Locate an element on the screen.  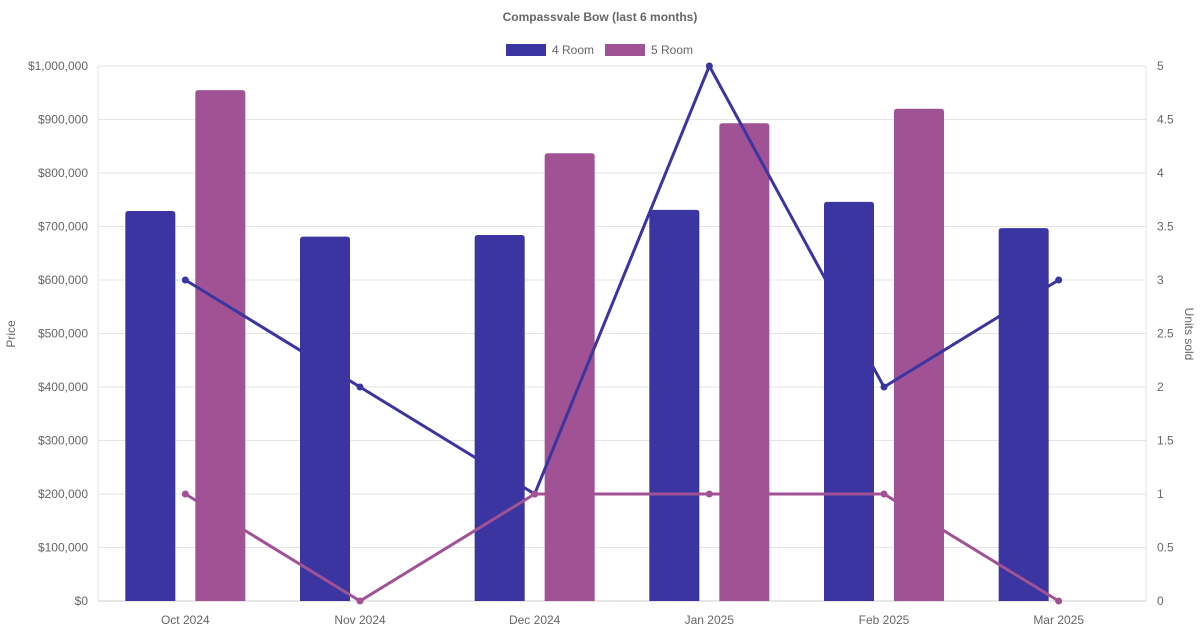
chart-title: Compassvale Bow (last 6 months) is located at coordinates (600, 17).